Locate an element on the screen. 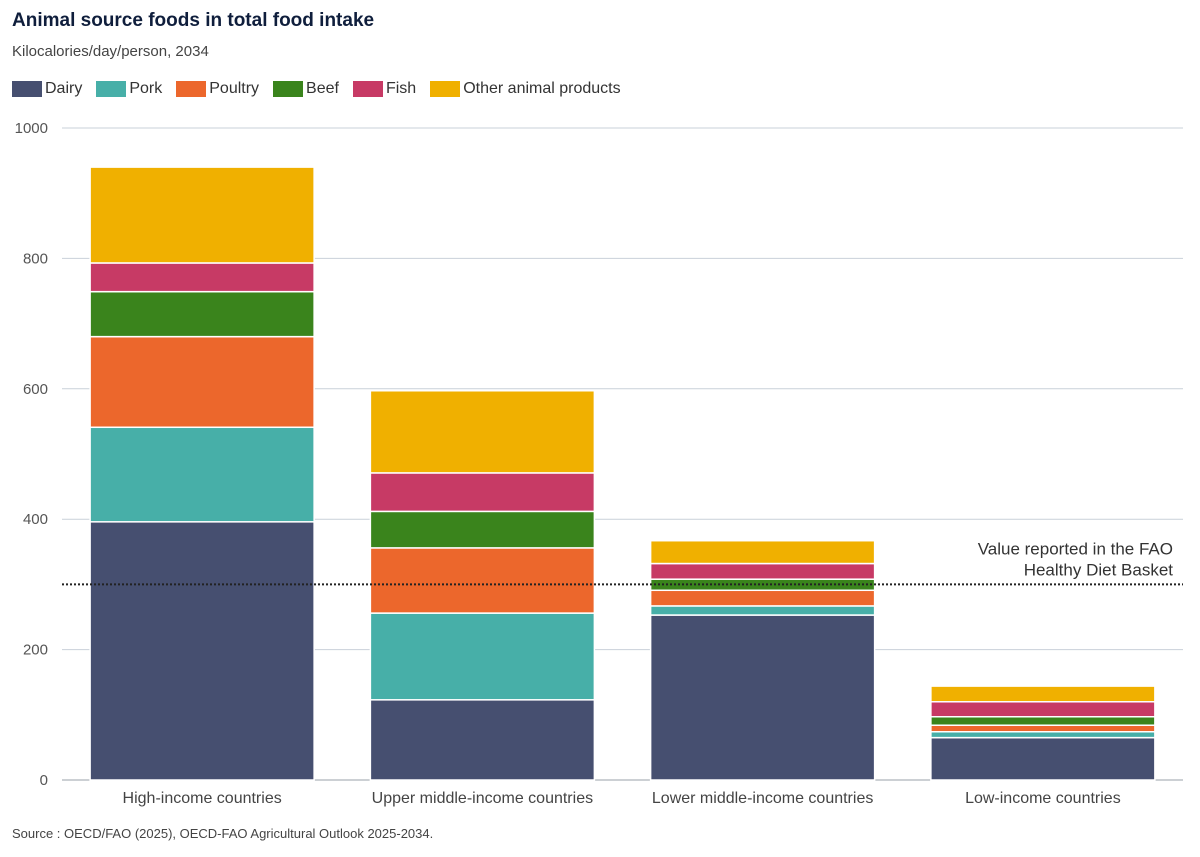 This screenshot has width=1200, height=857. bar-upper-middle-income-countries-fish is located at coordinates (482, 492).